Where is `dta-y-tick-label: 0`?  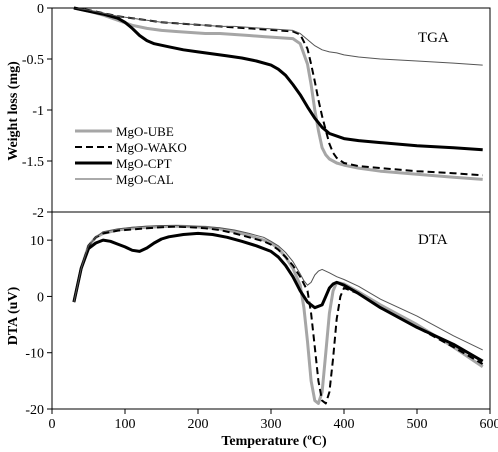
dta-y-tick-label: 0 is located at coordinates (40, 297).